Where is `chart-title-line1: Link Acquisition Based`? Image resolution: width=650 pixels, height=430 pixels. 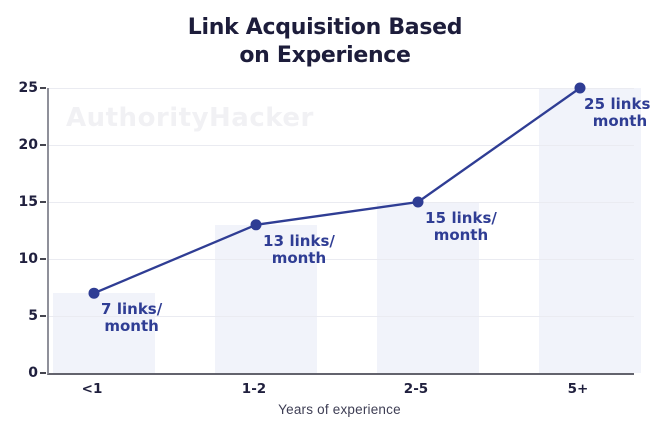
chart-title-line1: Link Acquisition Based is located at coordinates (325, 27).